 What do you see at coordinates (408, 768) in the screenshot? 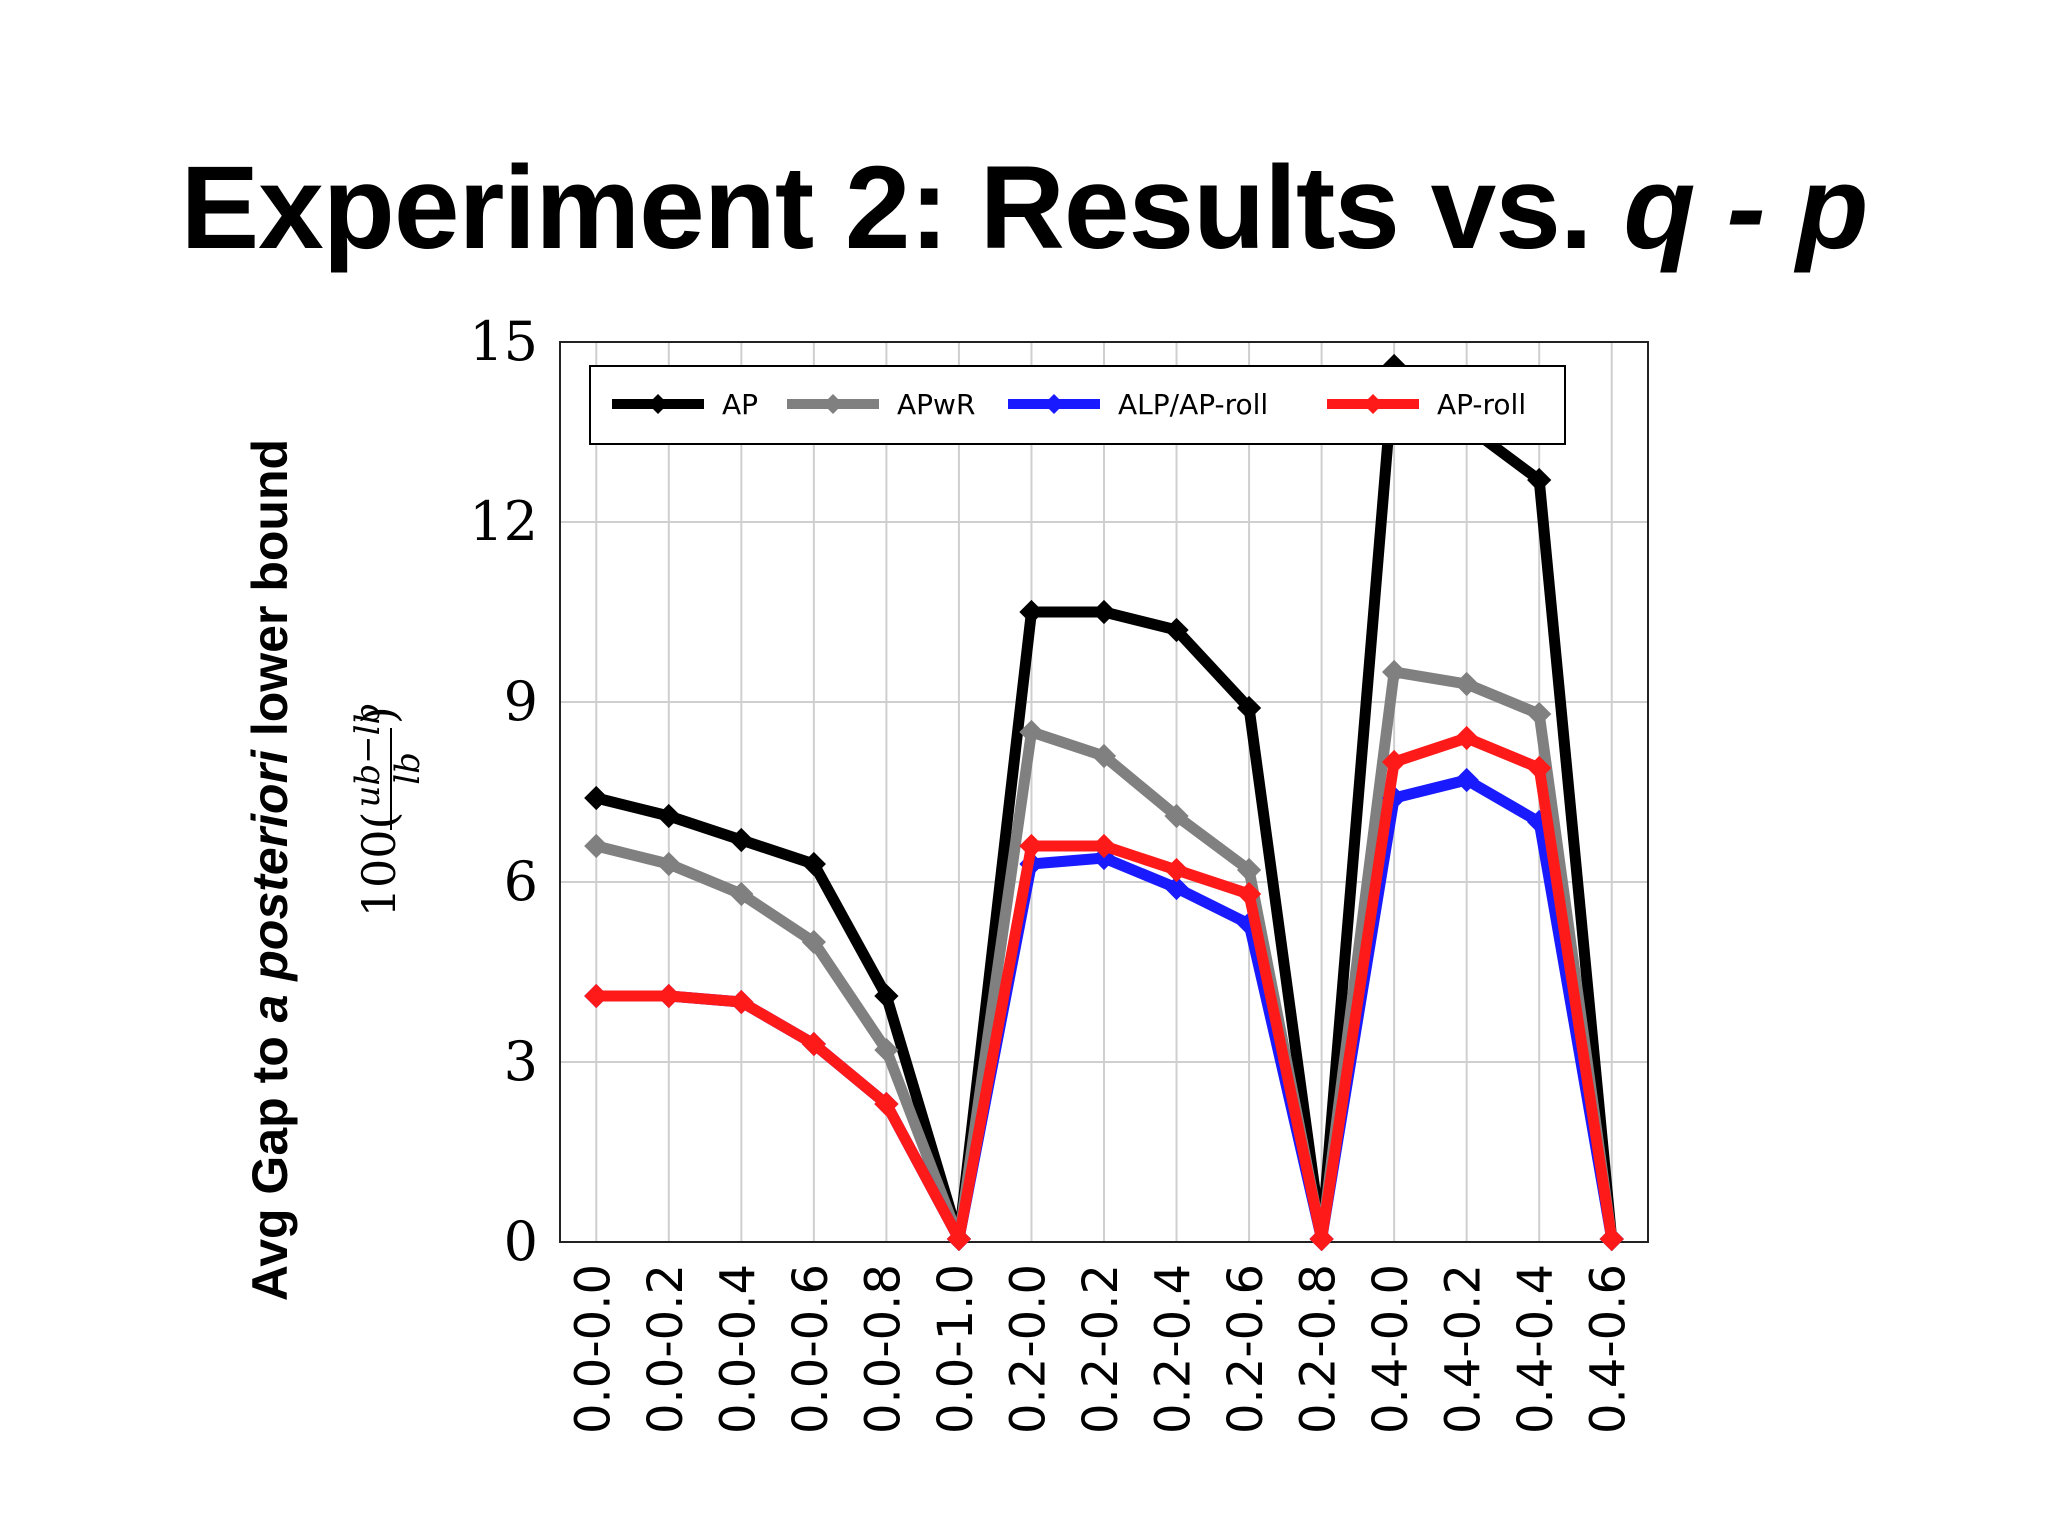
I see `ylabel-formula-denominator: lb` at bounding box center [408, 768].